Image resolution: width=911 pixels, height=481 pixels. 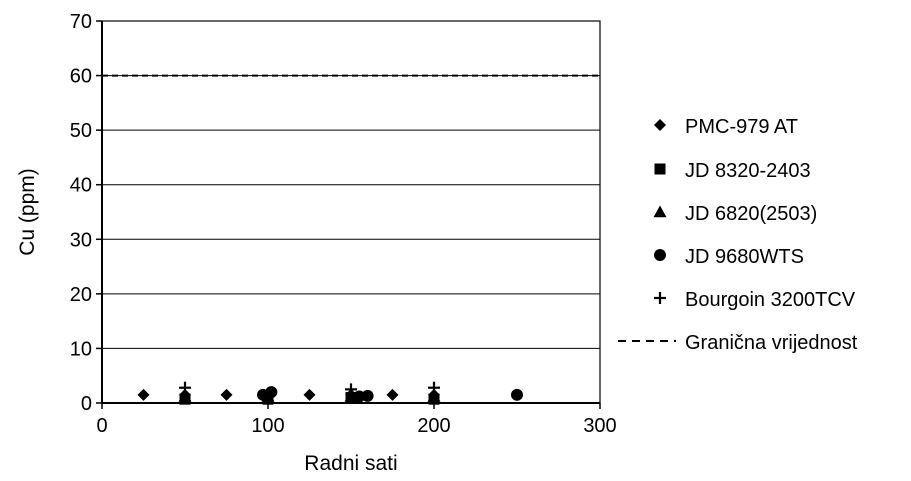 What do you see at coordinates (101, 426) in the screenshot?
I see `x-tick-label: 0` at bounding box center [101, 426].